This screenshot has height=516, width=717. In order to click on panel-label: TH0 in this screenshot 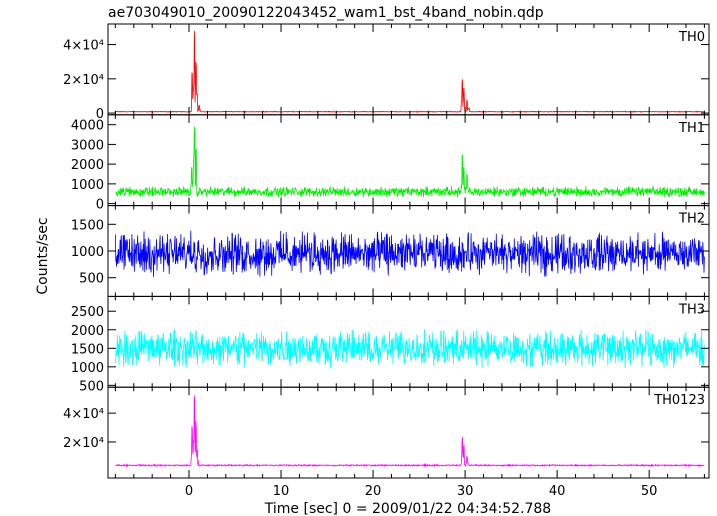, I will do `click(691, 37)`.